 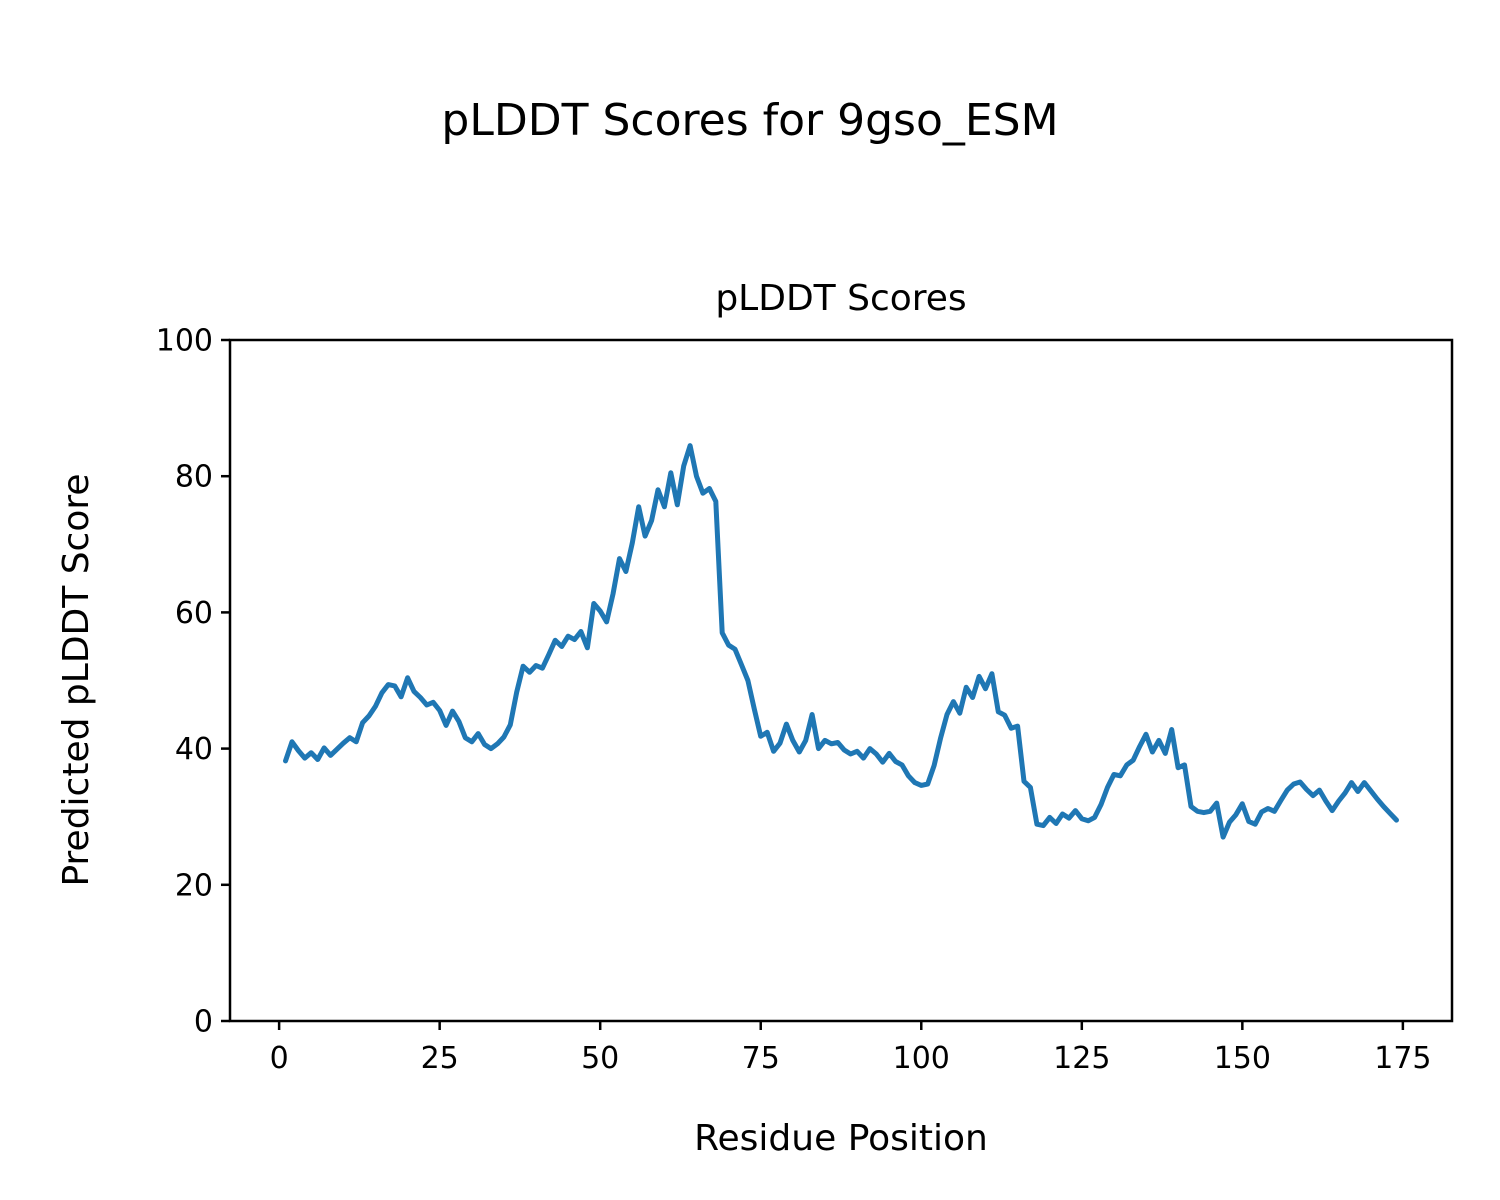 What do you see at coordinates (840, 298) in the screenshot?
I see `axes-title: pLDDT Scores` at bounding box center [840, 298].